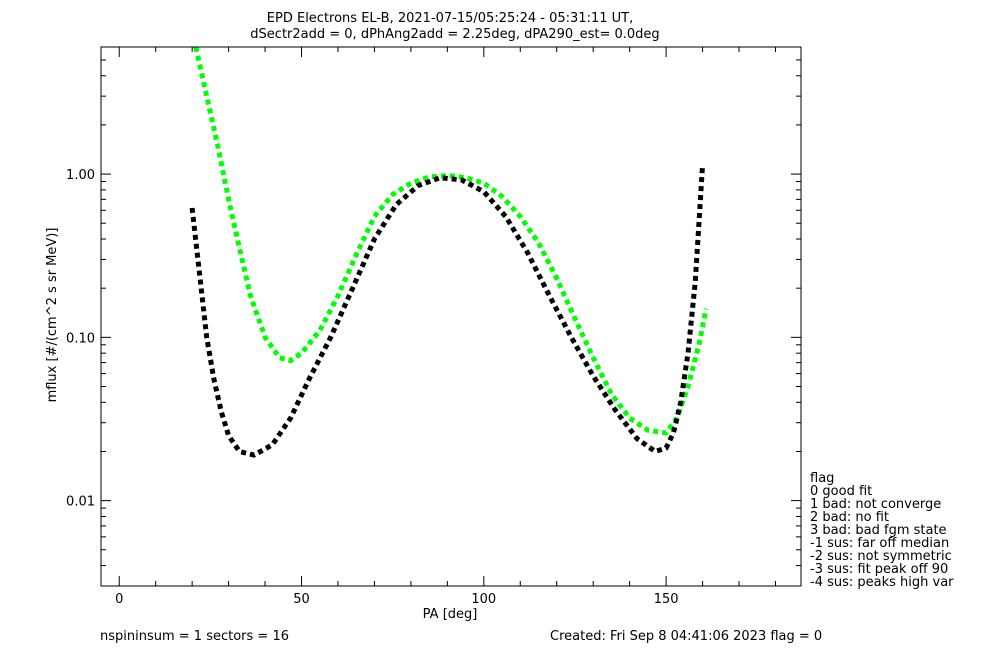 The width and height of the screenshot is (1000, 650). What do you see at coordinates (841, 491) in the screenshot?
I see `legend-entry: 0 good fit` at bounding box center [841, 491].